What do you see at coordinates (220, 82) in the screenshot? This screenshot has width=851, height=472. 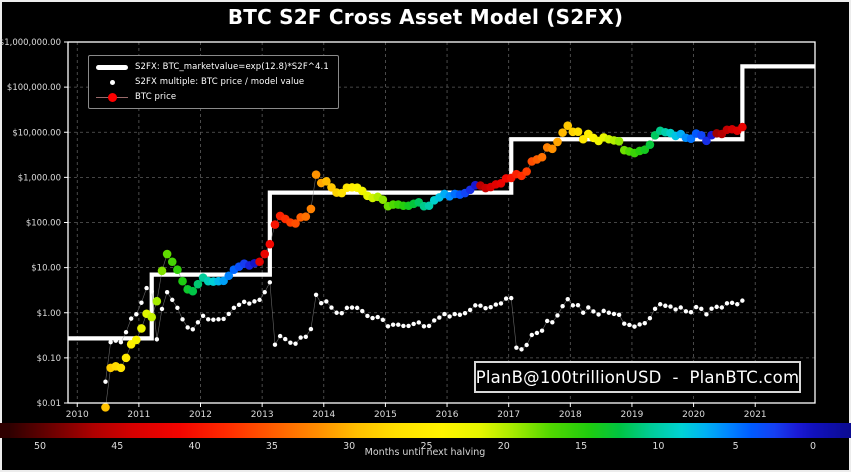 I see `legend-label-multiple: S2FX multiple: BTC price / model value` at bounding box center [220, 82].